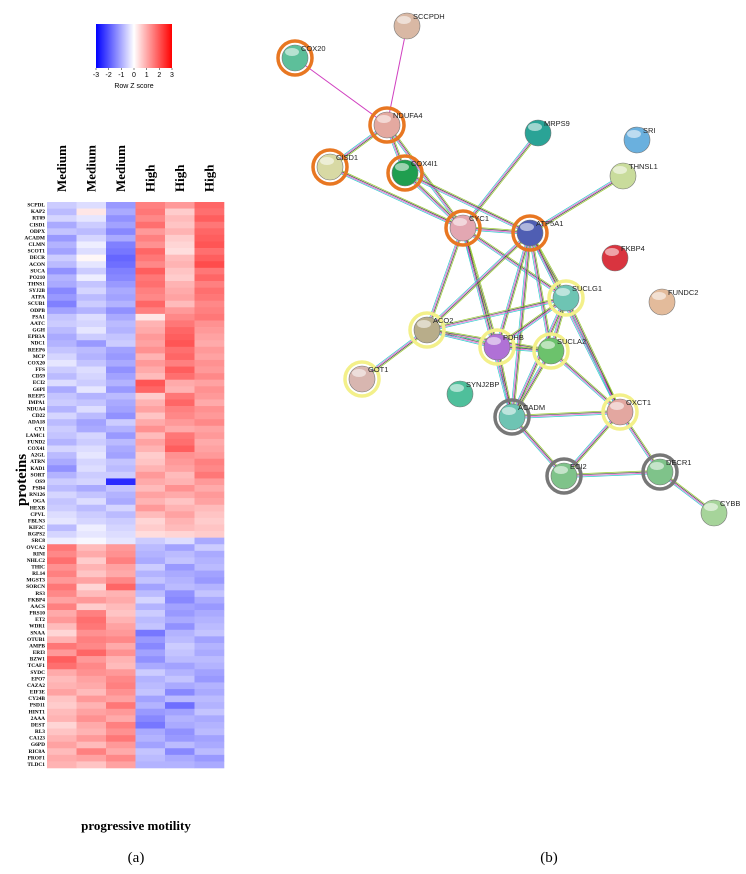 Image resolution: width=746 pixels, height=874 pixels. I want to click on row-label: COX20, so click(37, 363).